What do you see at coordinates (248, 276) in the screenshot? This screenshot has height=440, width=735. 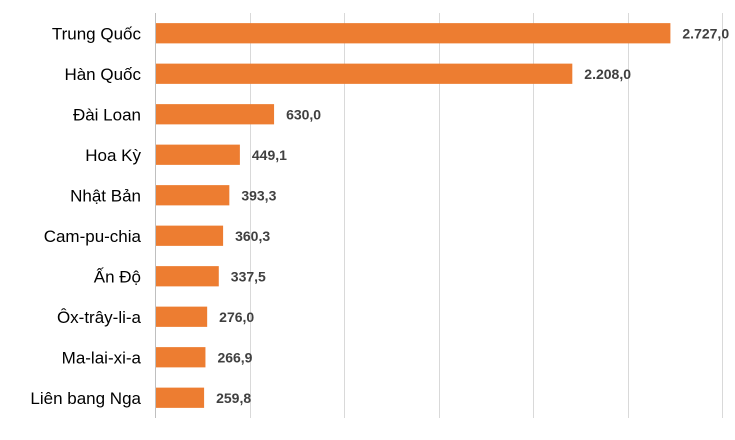 I see `data-label: 337,5` at bounding box center [248, 276].